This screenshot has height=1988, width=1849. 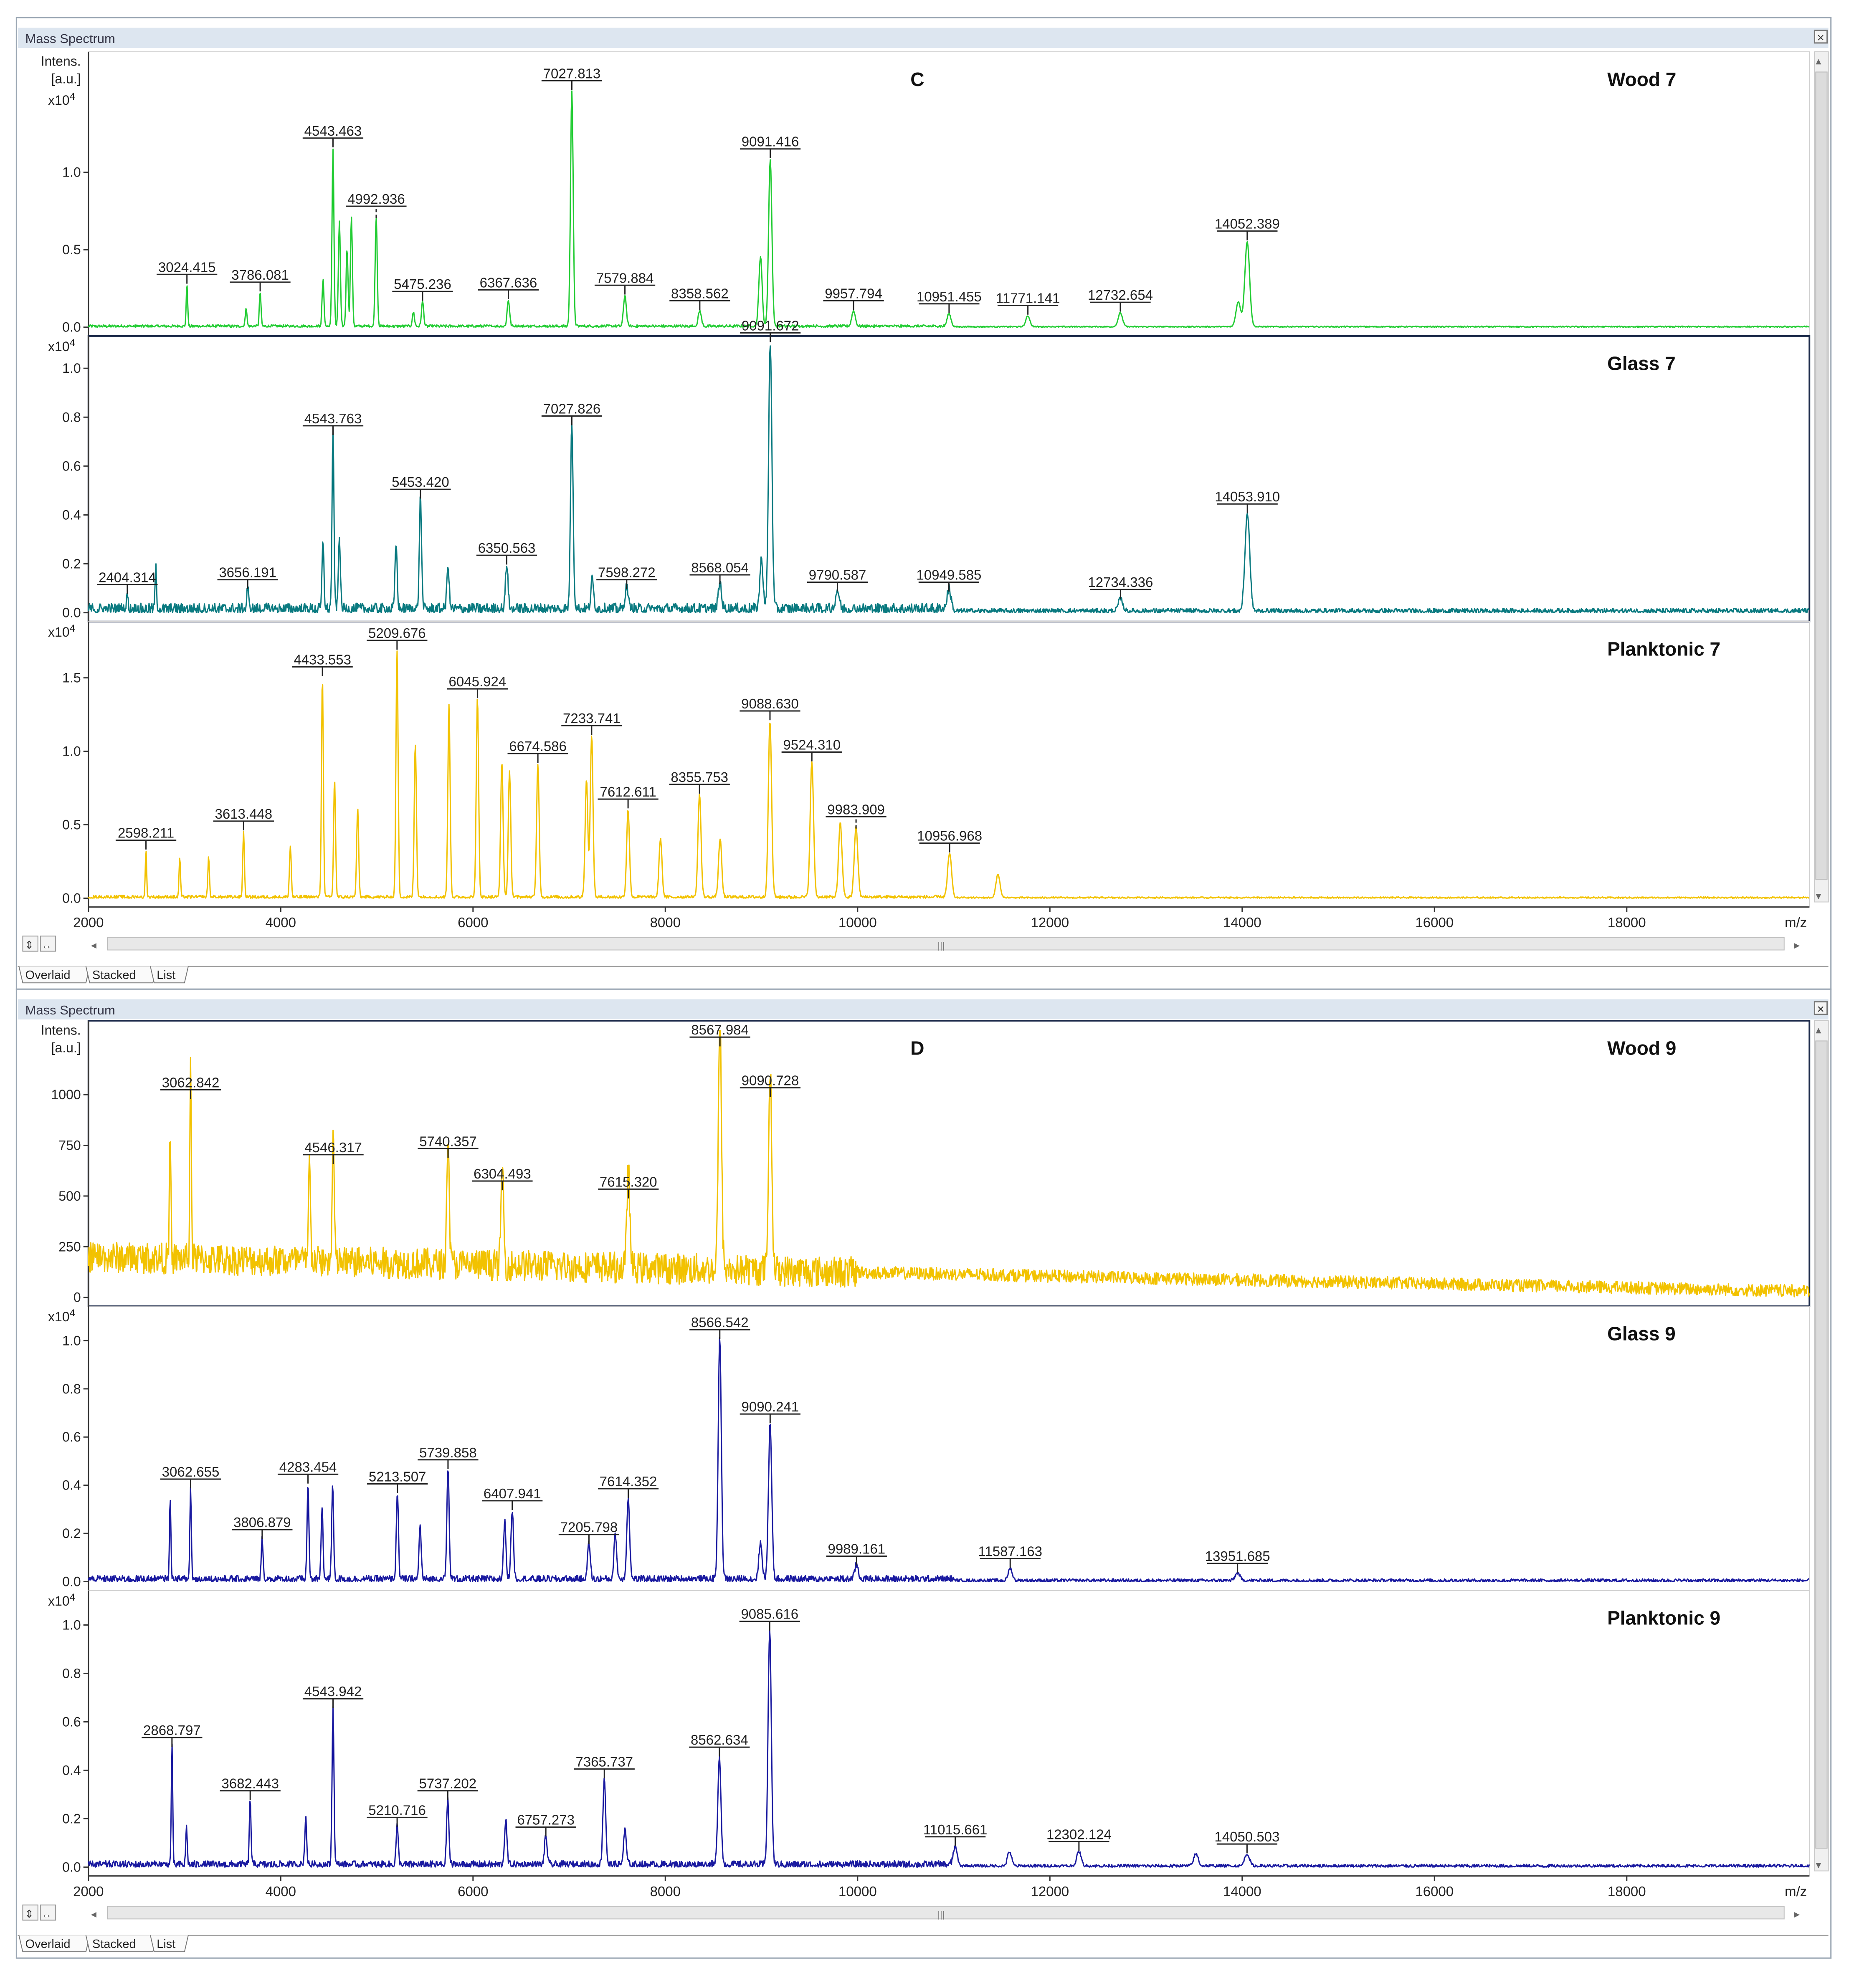 What do you see at coordinates (719, 1745) in the screenshot?
I see `peak-label-group: 8562.634` at bounding box center [719, 1745].